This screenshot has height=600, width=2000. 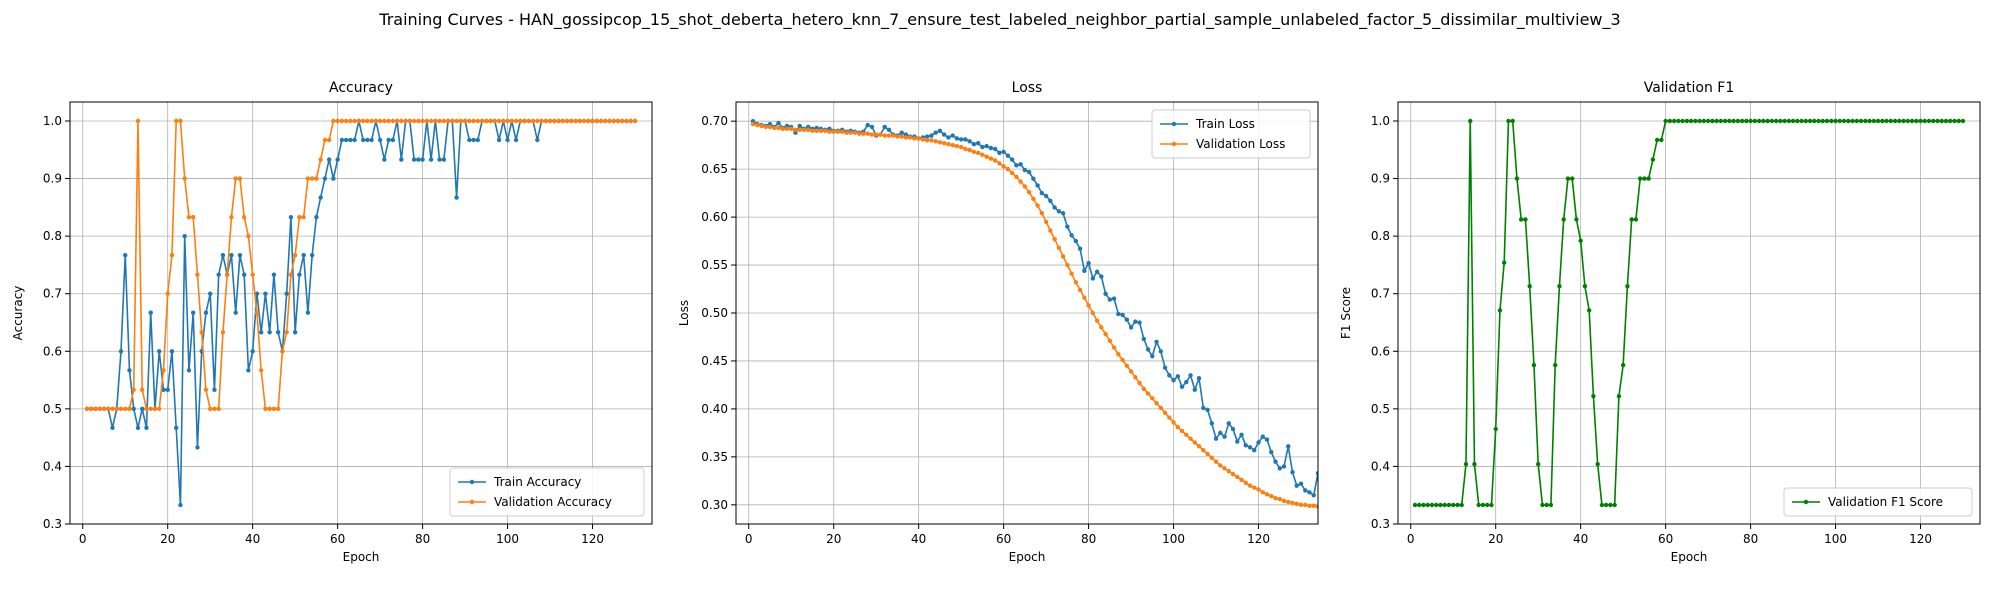 I want to click on legend-label: Validation Accuracy, so click(x=553, y=502).